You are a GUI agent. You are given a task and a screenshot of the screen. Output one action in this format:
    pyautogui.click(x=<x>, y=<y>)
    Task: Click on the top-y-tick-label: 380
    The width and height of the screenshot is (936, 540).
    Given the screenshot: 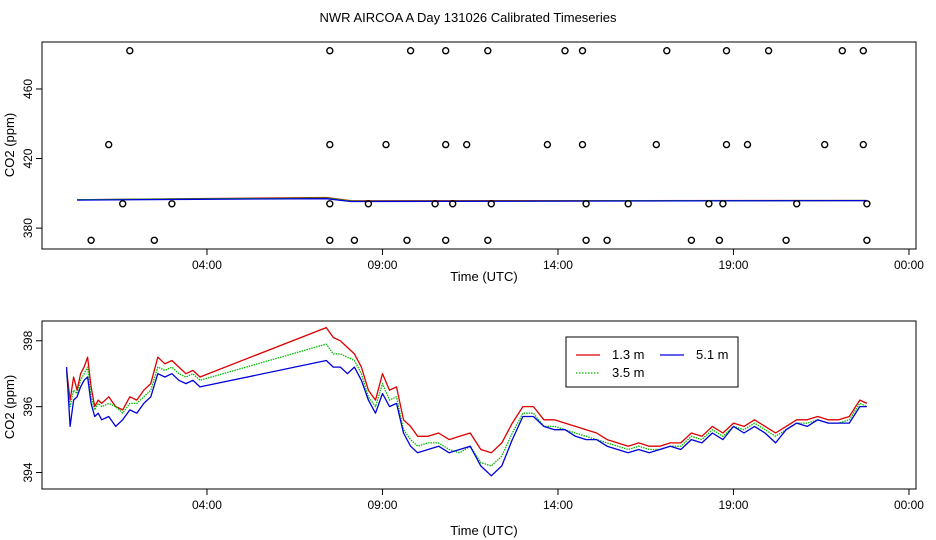 What is the action you would take?
    pyautogui.click(x=28, y=228)
    